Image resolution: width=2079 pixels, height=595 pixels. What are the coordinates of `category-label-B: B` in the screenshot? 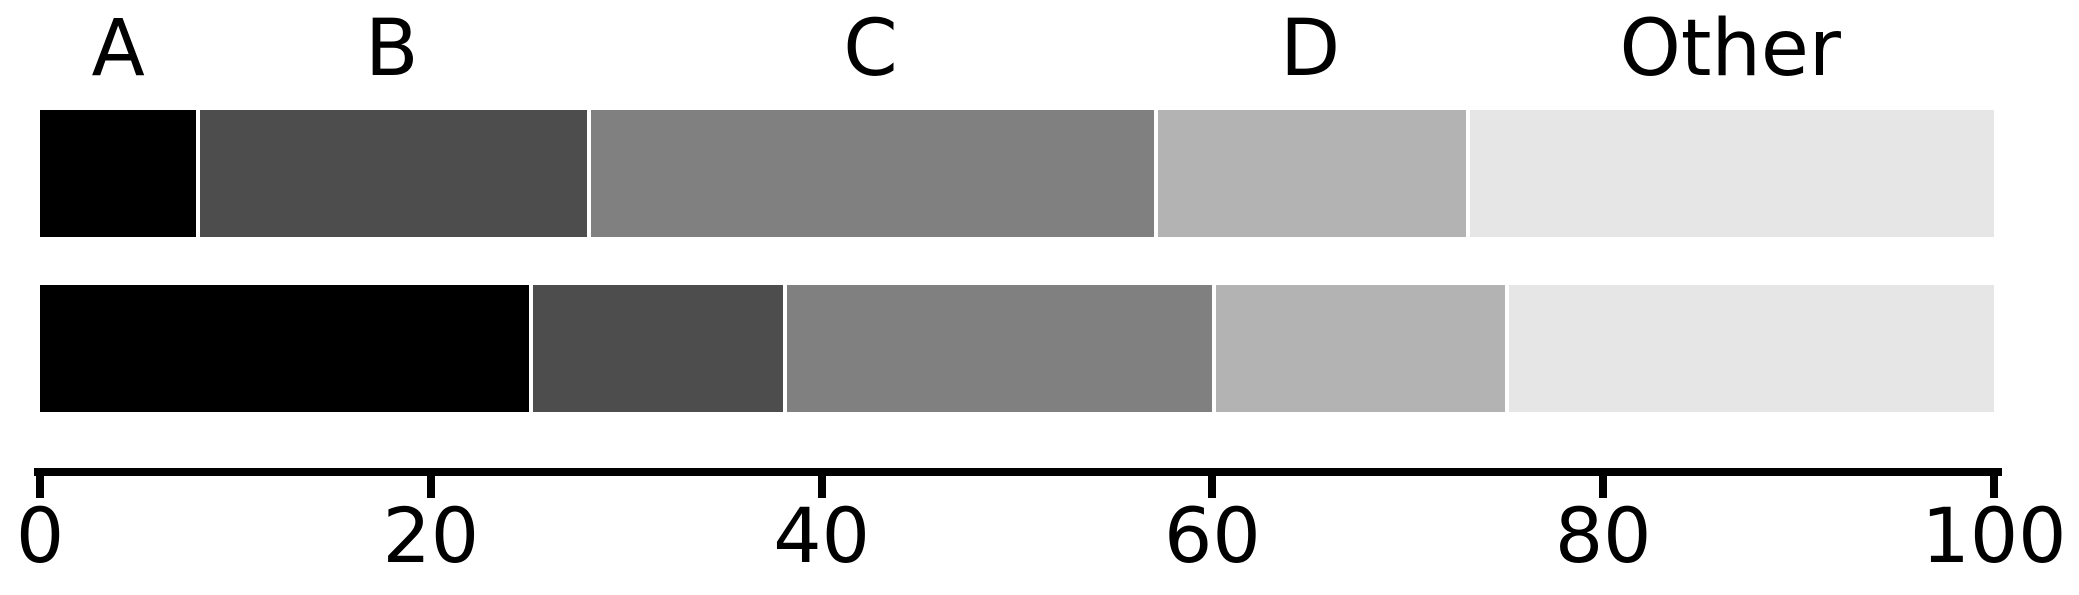 It's located at (391, 49).